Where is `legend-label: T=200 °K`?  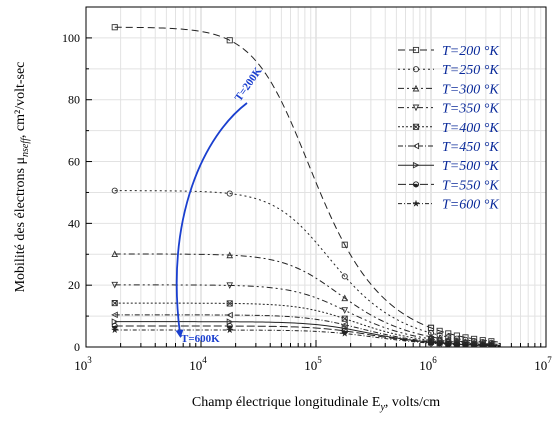 legend-label: T=200 °K is located at coordinates (470, 51).